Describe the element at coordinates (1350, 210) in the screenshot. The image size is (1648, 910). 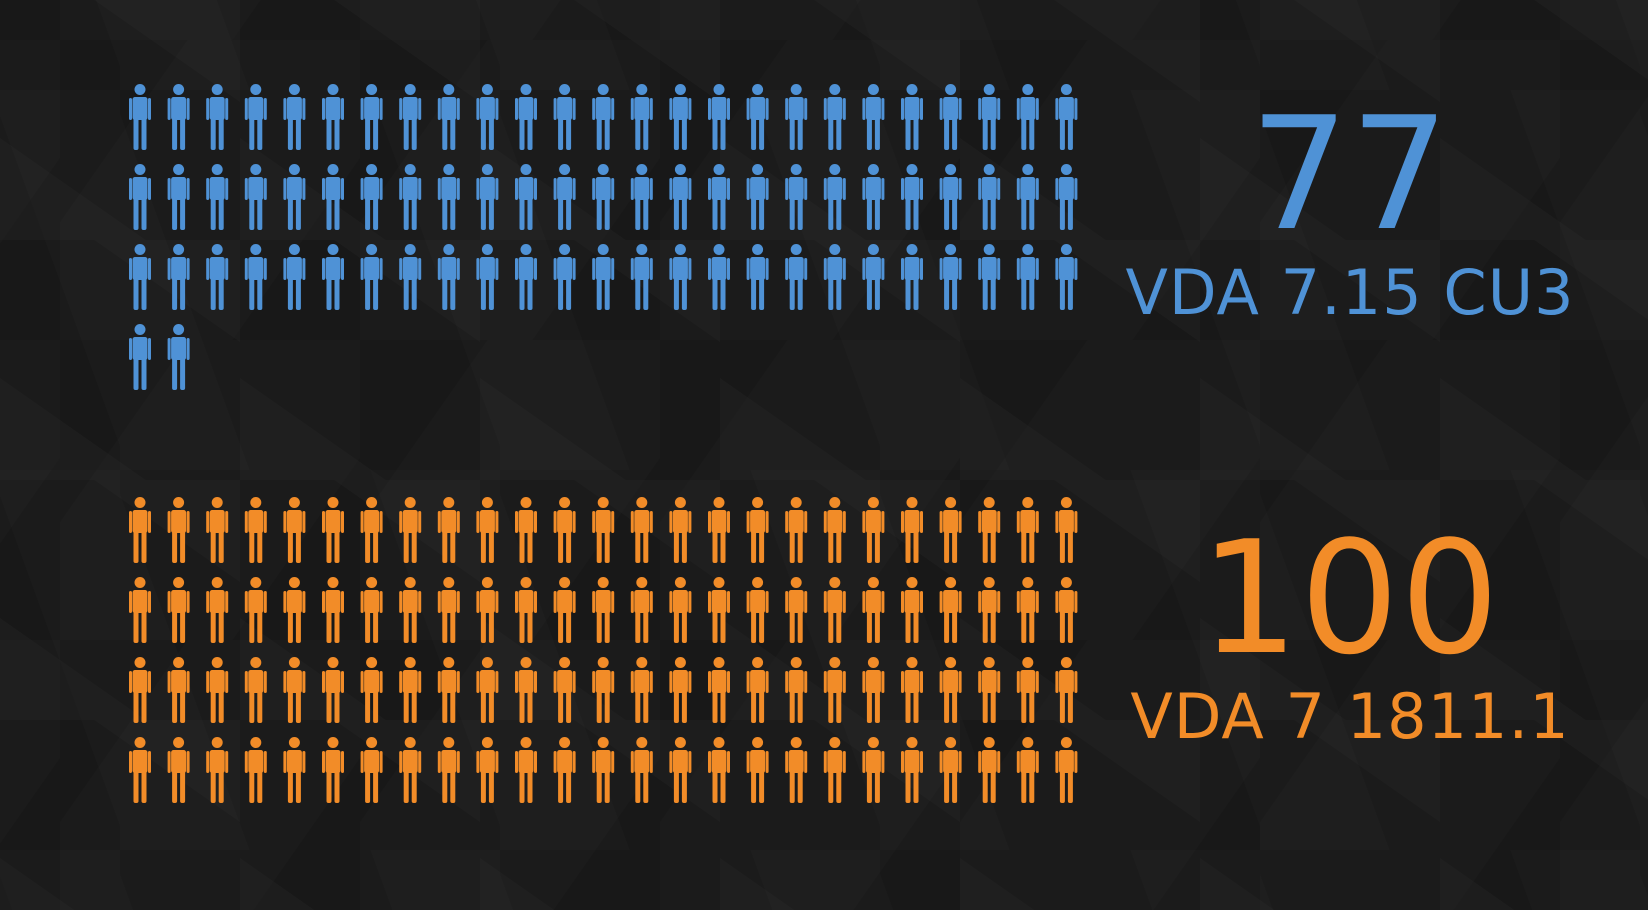
I see `series-label-block: 77 VDA 7.15 CU3` at that location.